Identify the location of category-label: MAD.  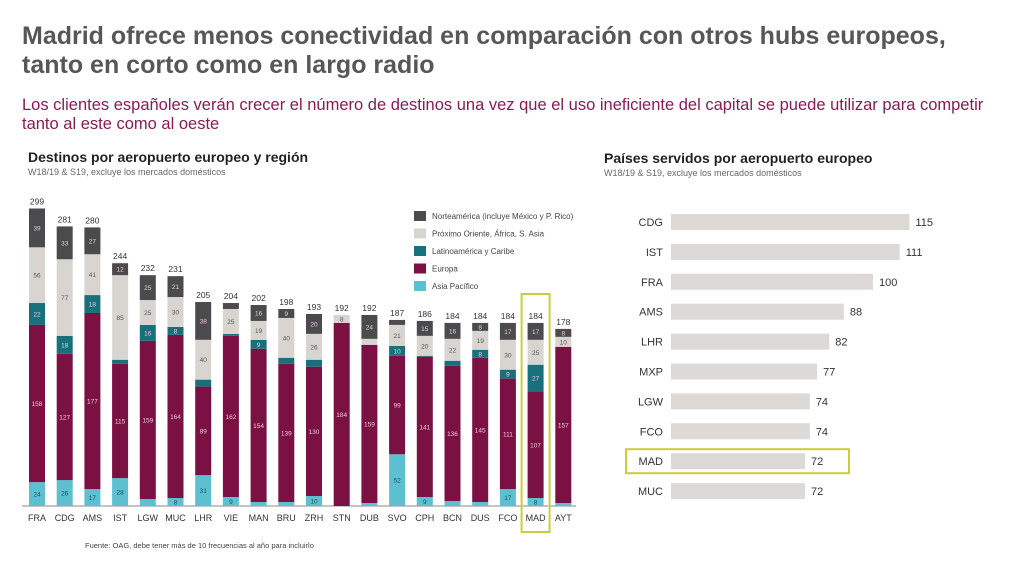
(651, 462).